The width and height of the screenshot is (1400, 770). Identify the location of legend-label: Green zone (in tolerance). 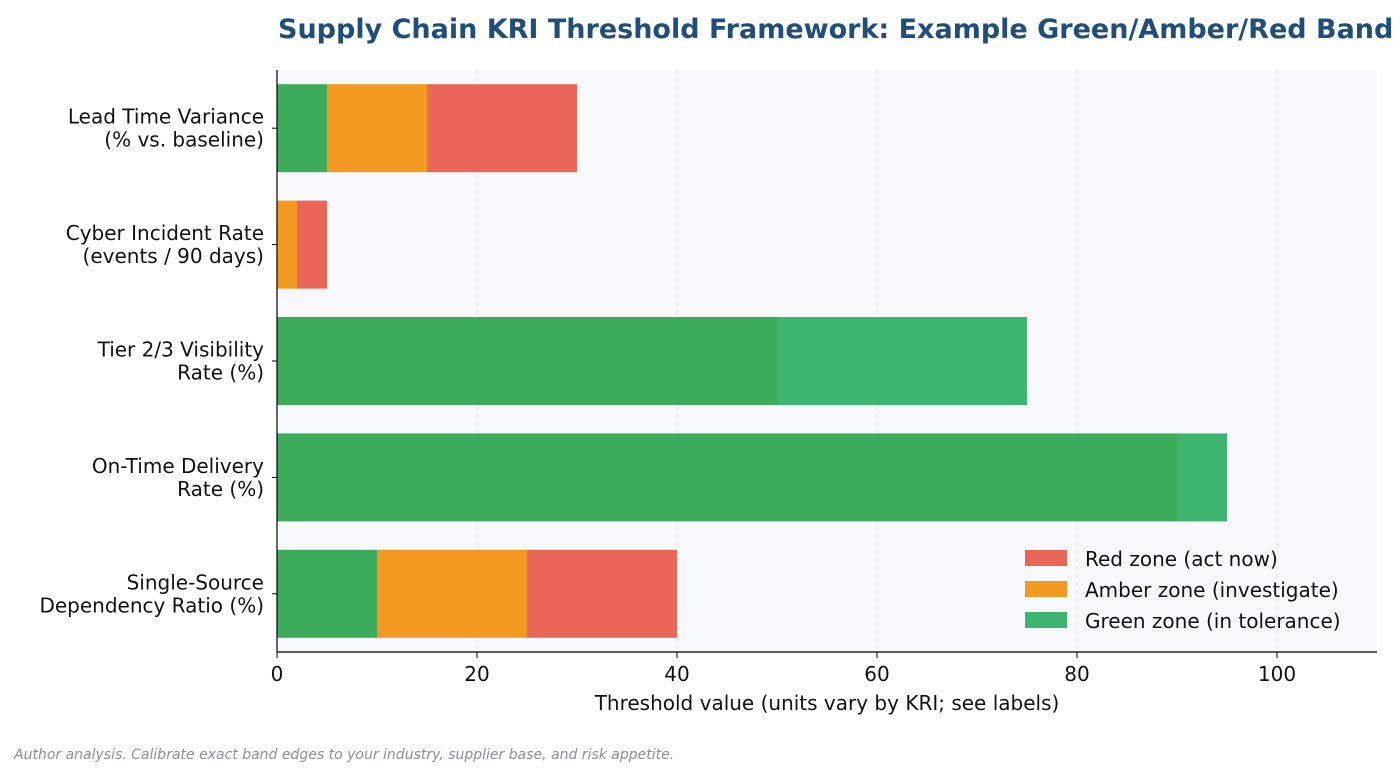
(1213, 621).